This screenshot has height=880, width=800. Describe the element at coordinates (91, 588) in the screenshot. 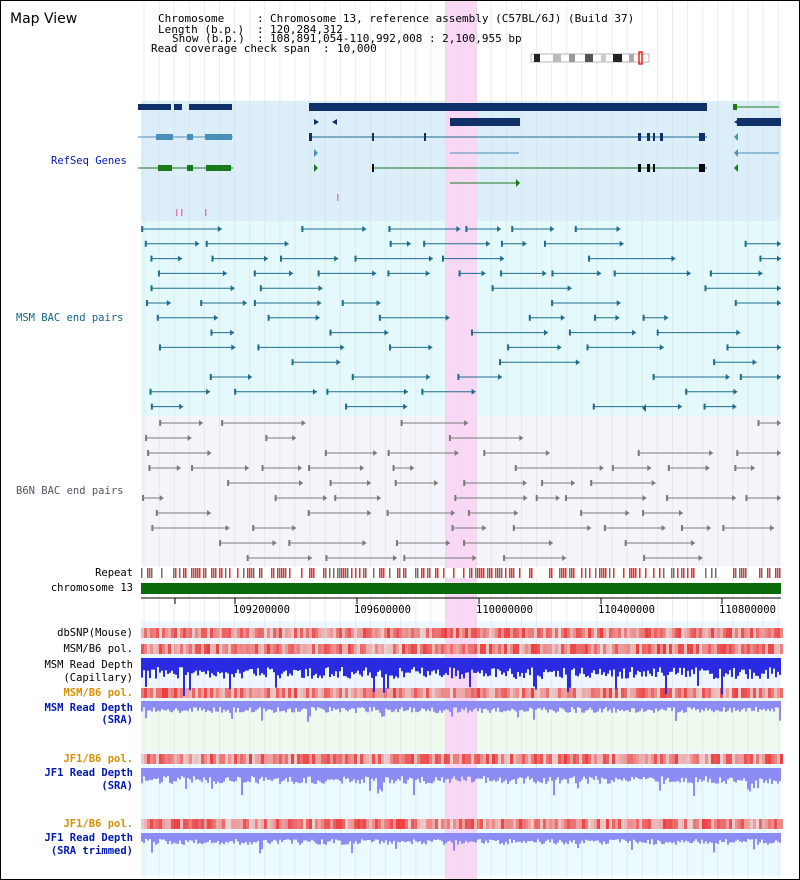

I see `track-label-chromosome: chromosome 13` at that location.